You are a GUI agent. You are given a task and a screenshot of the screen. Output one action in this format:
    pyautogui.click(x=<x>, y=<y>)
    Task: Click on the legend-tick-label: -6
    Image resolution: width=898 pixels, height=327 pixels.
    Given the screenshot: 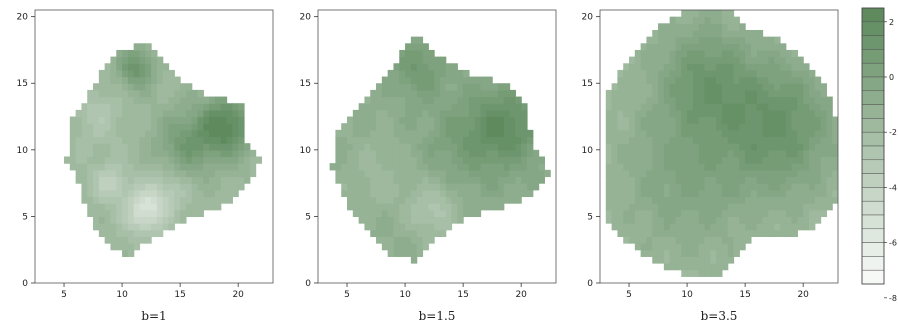 What is the action you would take?
    pyautogui.click(x=893, y=243)
    